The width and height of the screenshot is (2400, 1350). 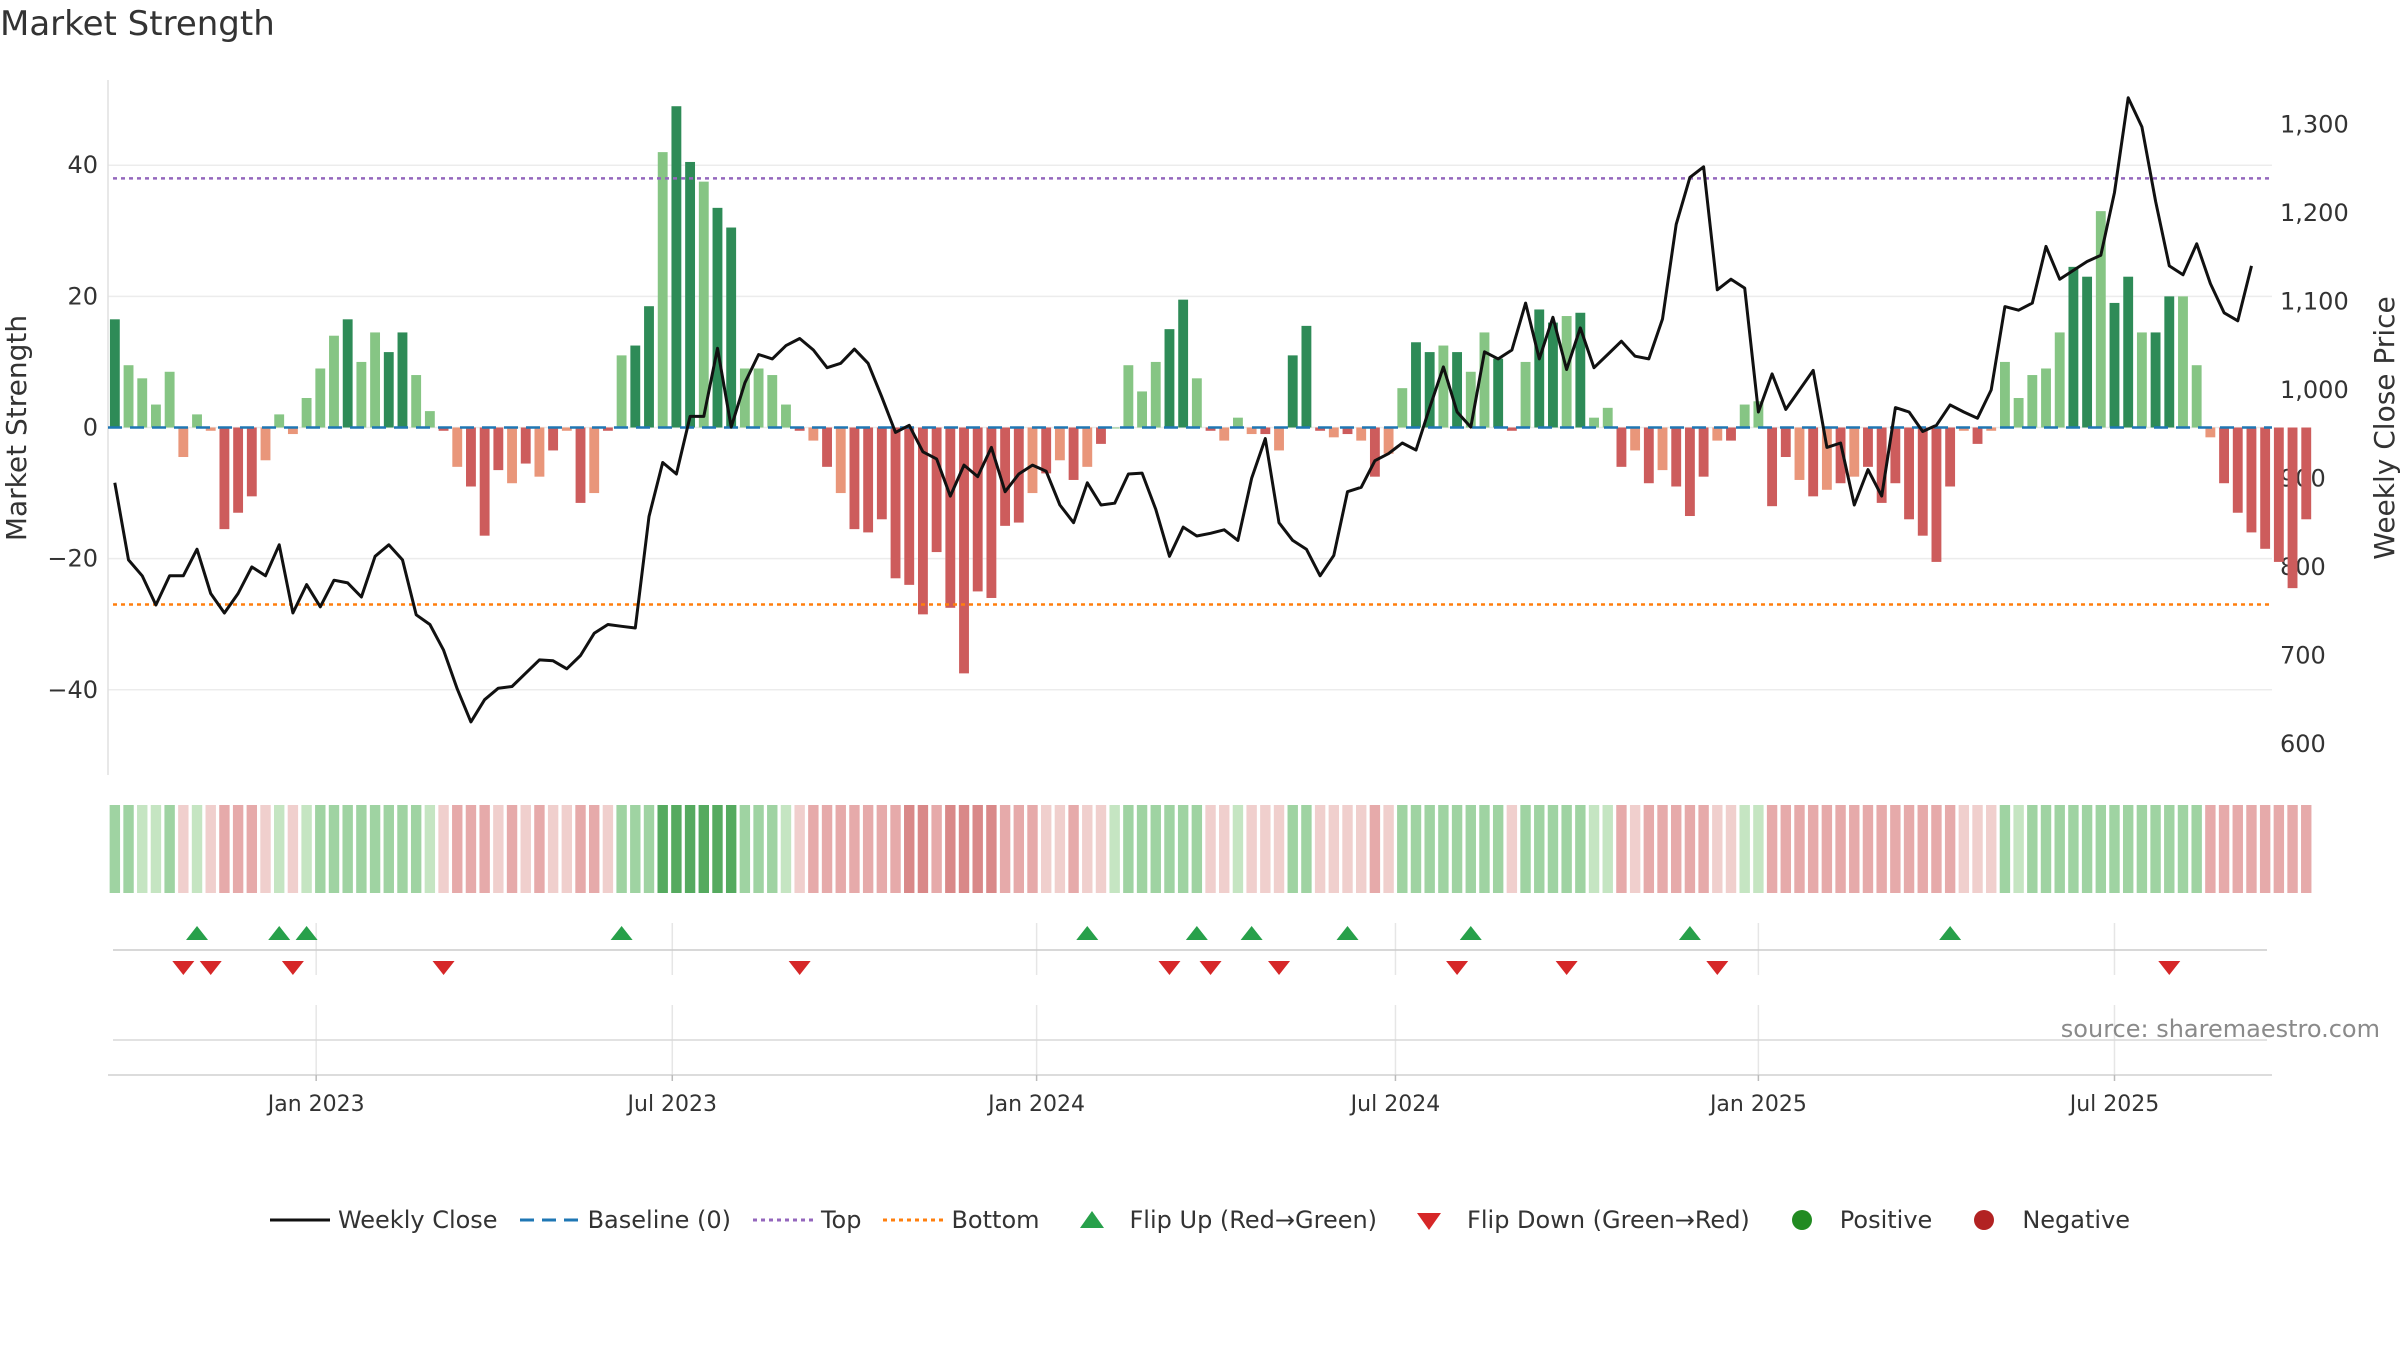 I want to click on legend-item-flip-up: Flip Up (Red→Green), so click(x=1219, y=1220).